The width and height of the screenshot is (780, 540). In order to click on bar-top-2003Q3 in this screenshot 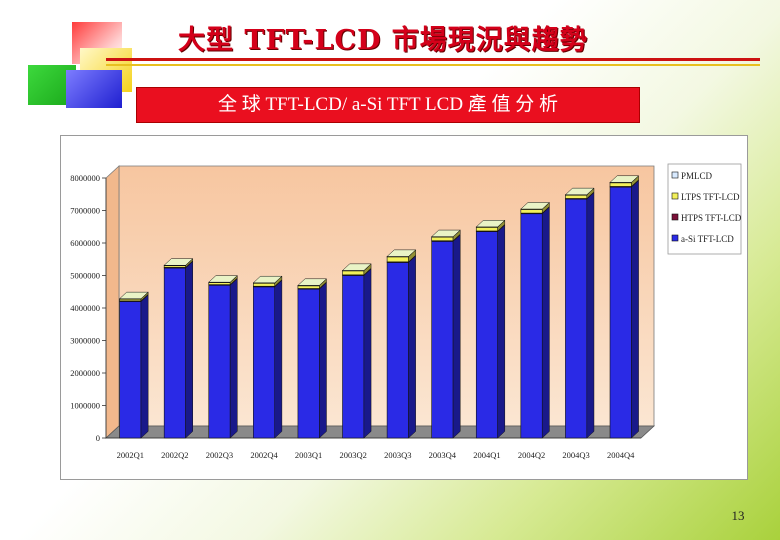, I will do `click(401, 253)`.